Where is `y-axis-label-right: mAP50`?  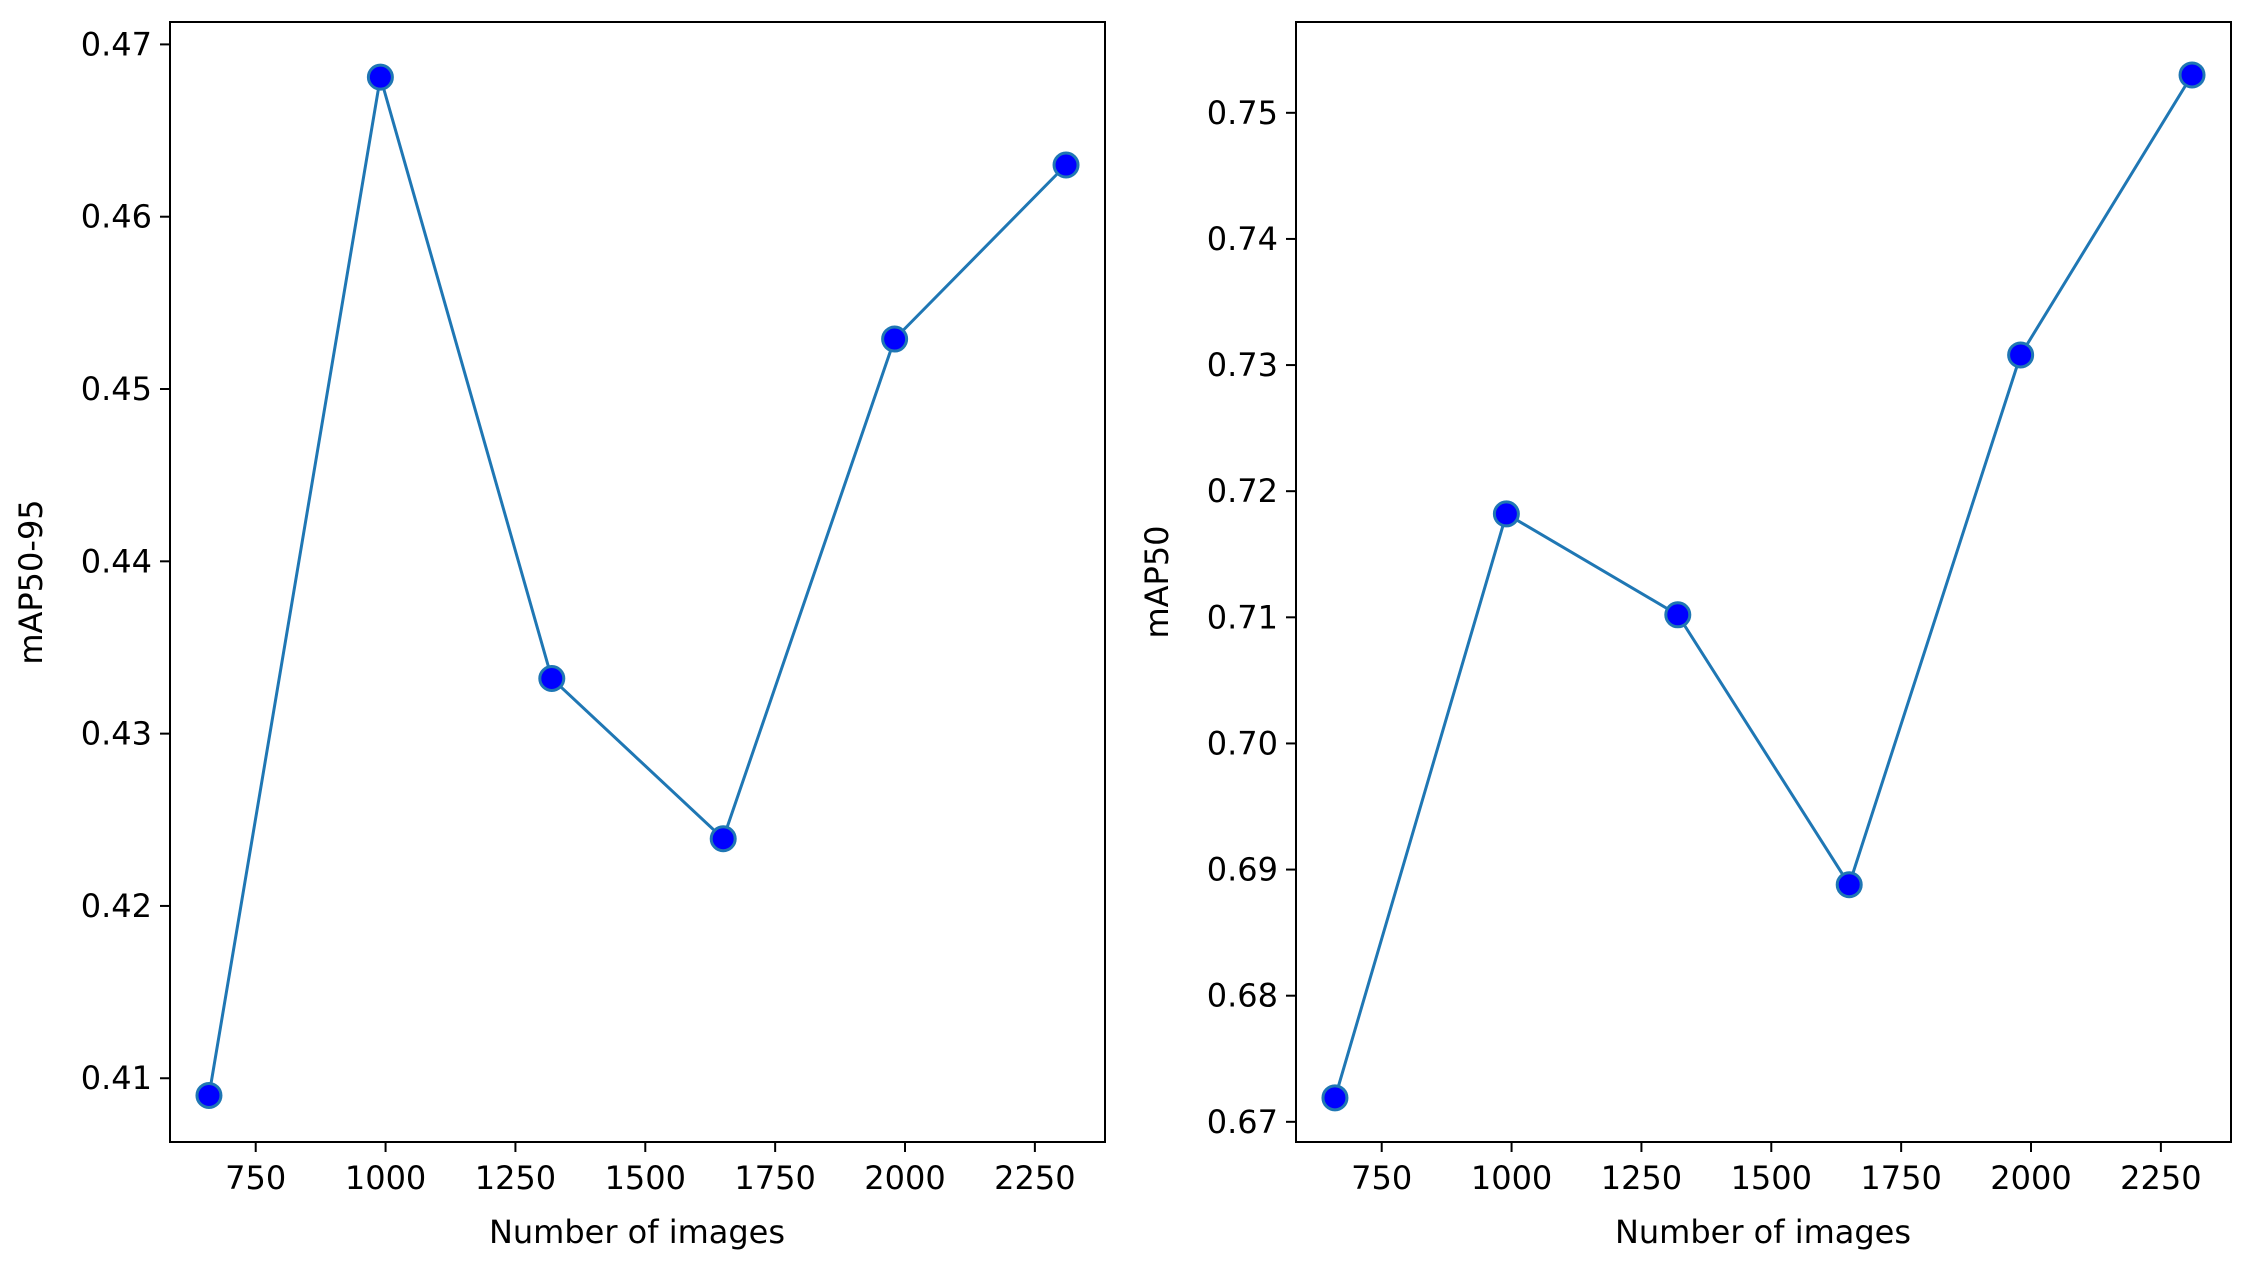 y-axis-label-right: mAP50 is located at coordinates (1157, 581).